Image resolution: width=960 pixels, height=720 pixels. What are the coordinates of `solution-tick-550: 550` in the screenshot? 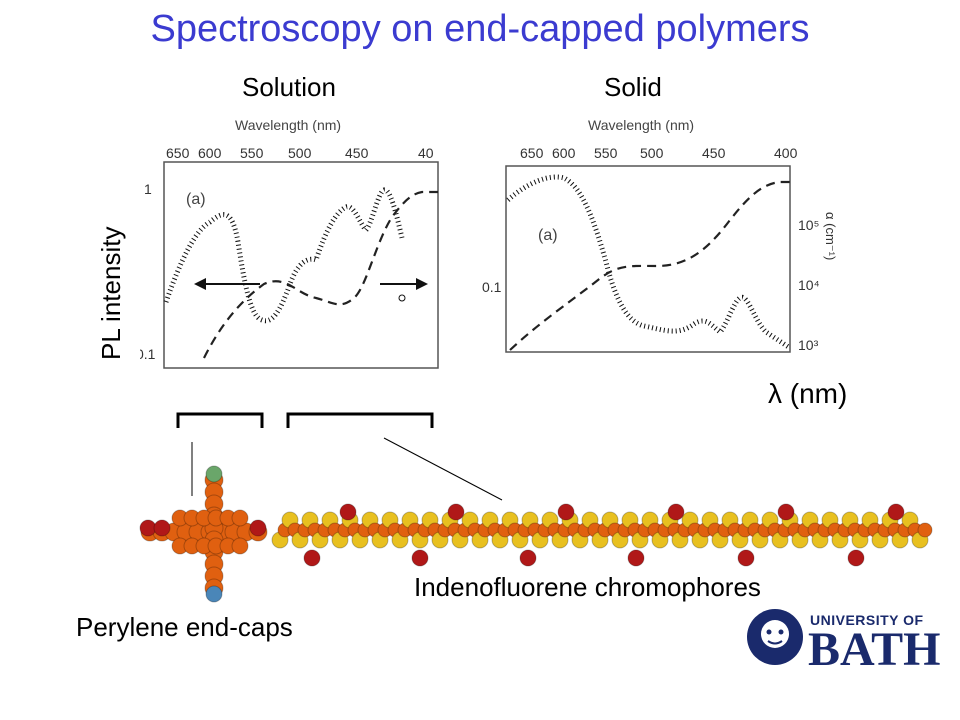 It's located at (252, 153).